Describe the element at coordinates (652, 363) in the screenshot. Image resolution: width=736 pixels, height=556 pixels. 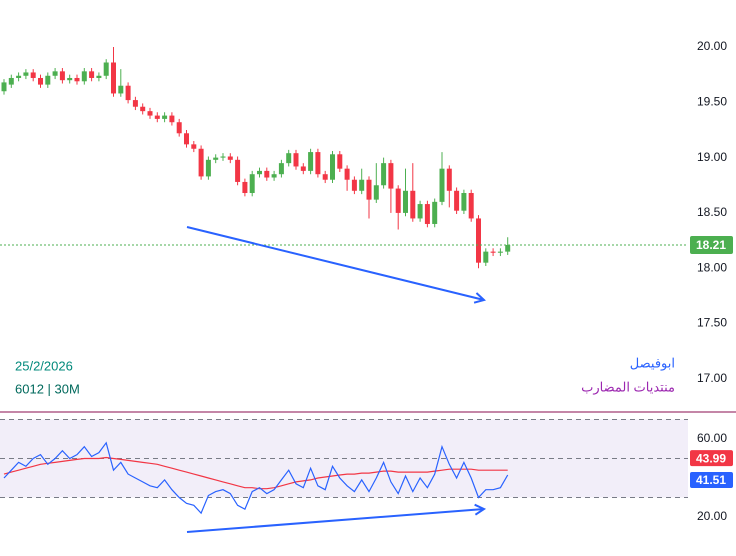
I see `watermark-name: ابوفيصل` at that location.